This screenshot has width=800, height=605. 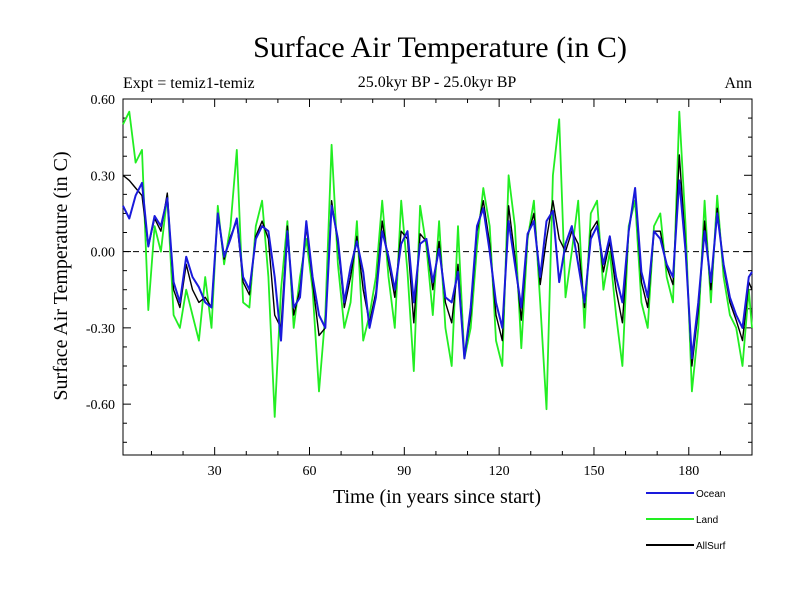 What do you see at coordinates (593, 471) in the screenshot?
I see `x-tick-label: 150` at bounding box center [593, 471].